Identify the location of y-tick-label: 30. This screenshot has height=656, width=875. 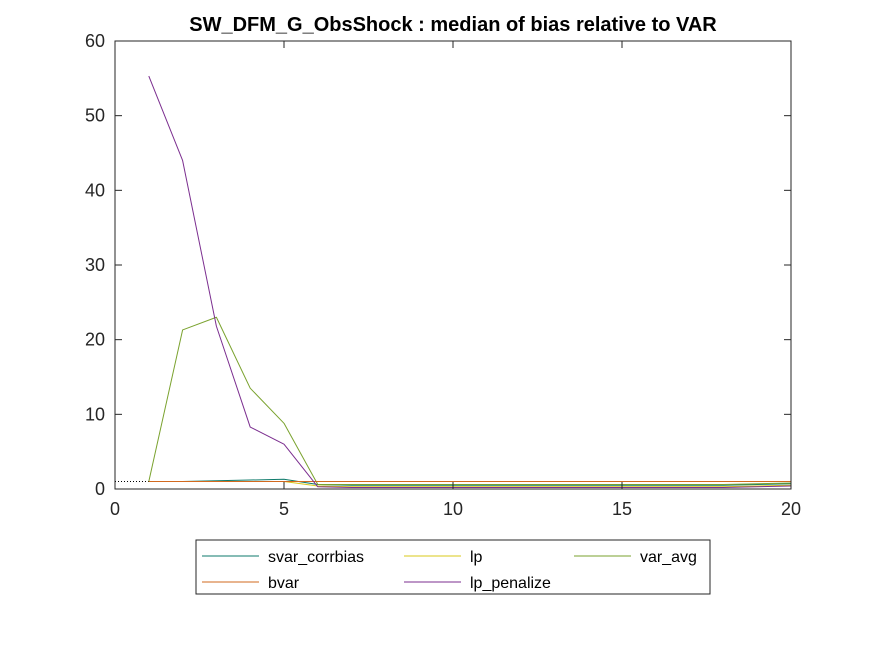
(95, 265).